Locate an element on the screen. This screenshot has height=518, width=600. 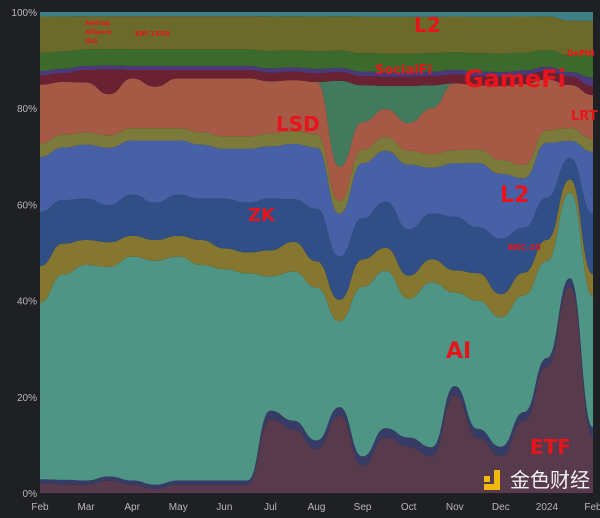
y-tick-label: 20% is located at coordinates (27, 398).